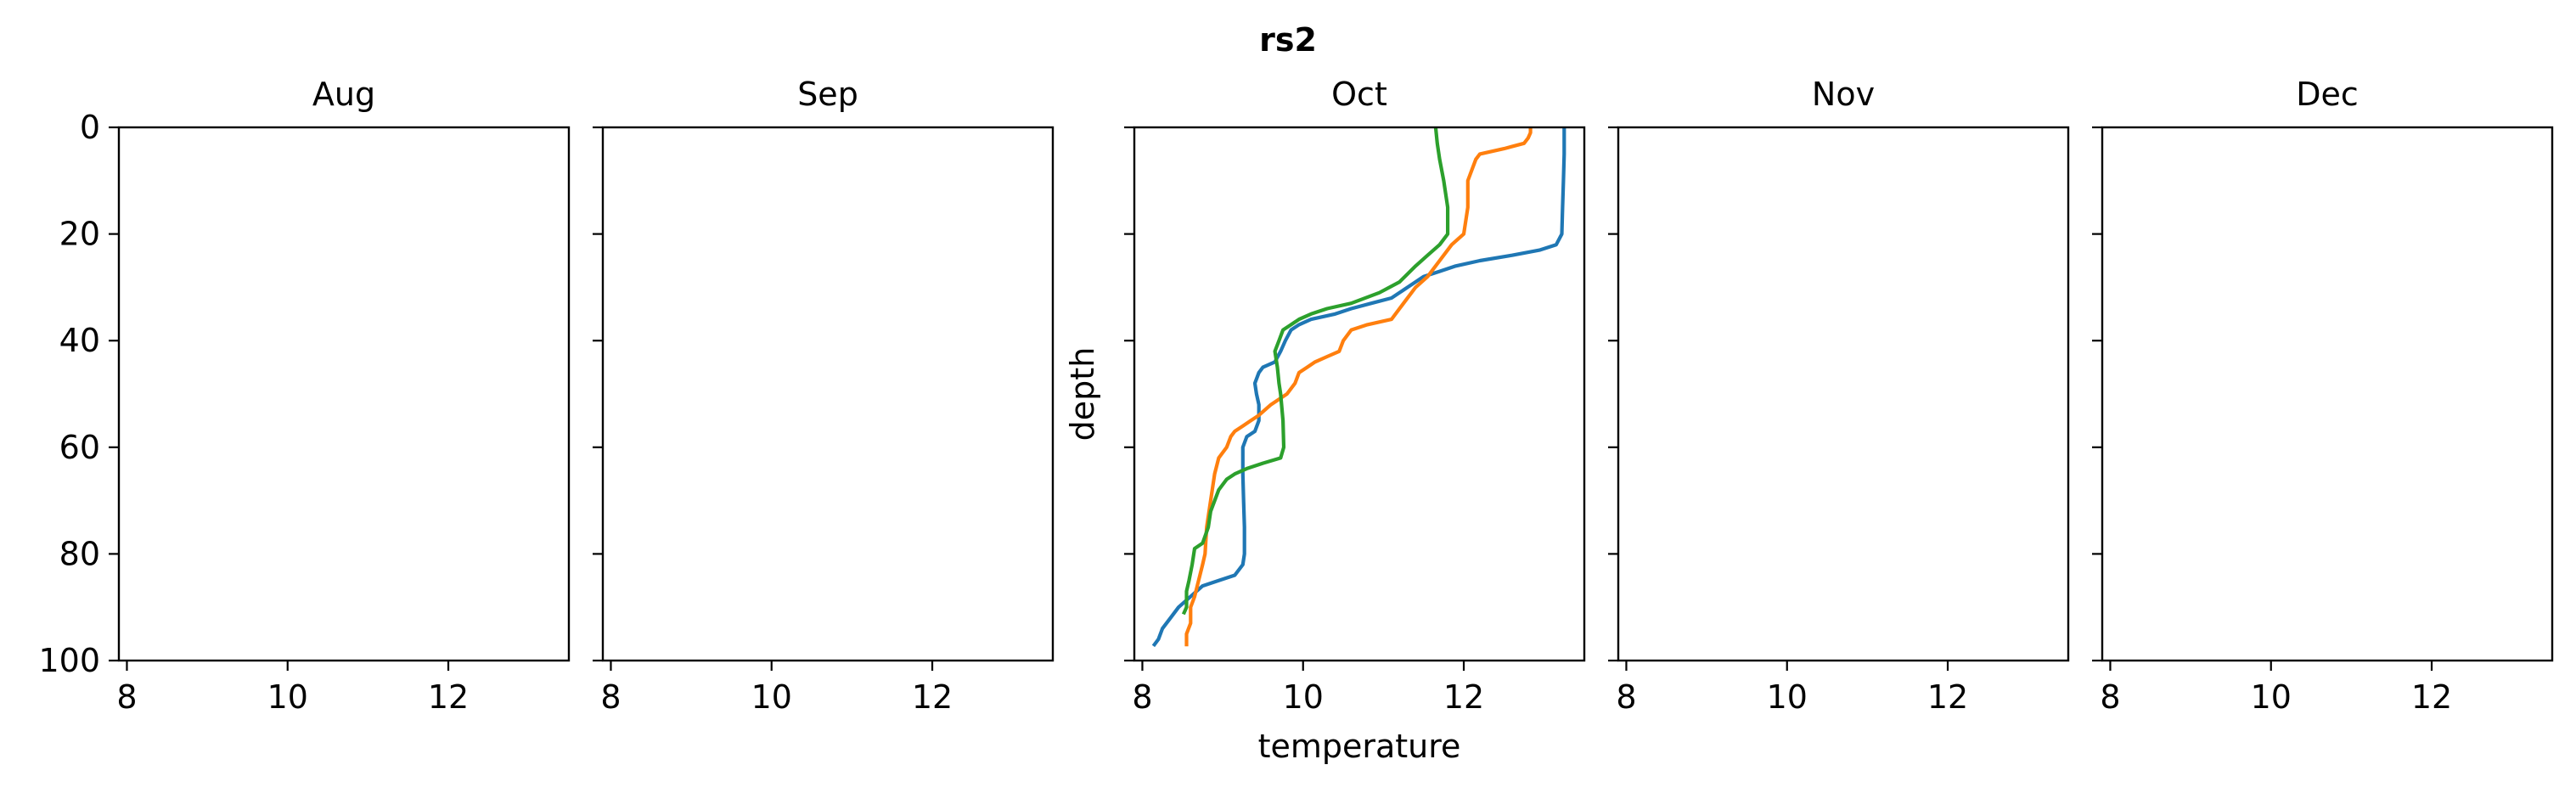  I want to click on panel-title: Oct, so click(1359, 94).